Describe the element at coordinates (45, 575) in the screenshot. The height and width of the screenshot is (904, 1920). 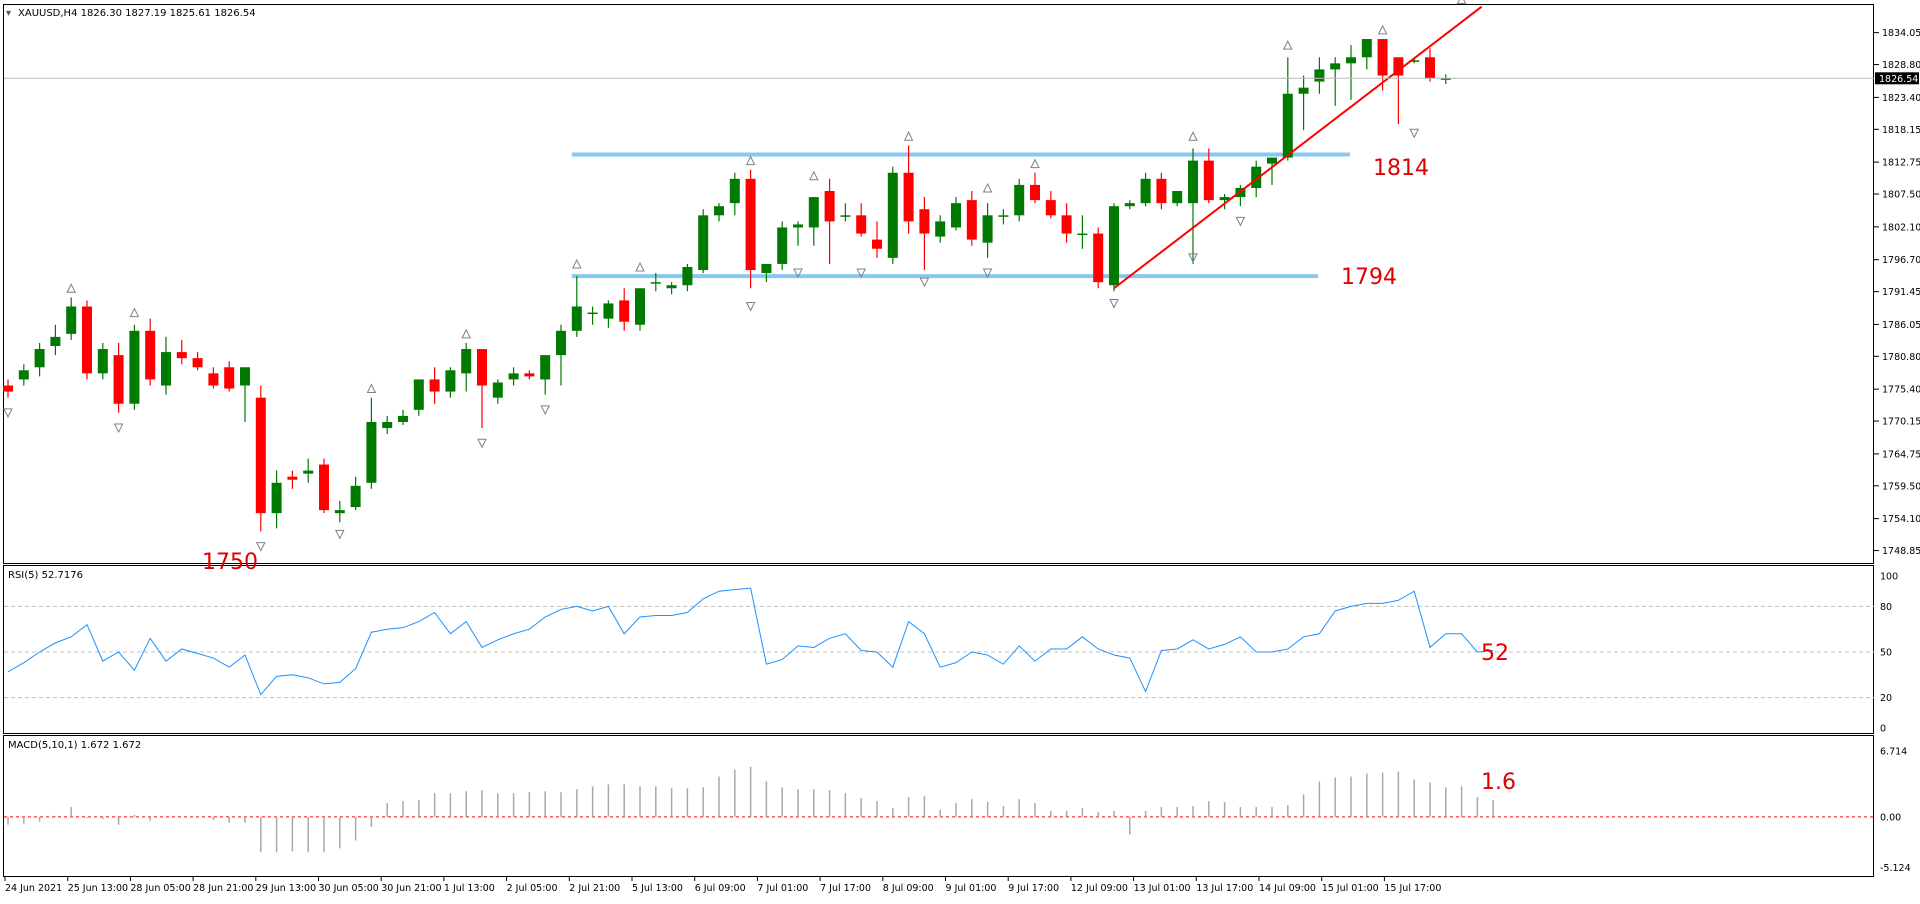
I see `rsi-label: RSI(5) 52.7176` at that location.